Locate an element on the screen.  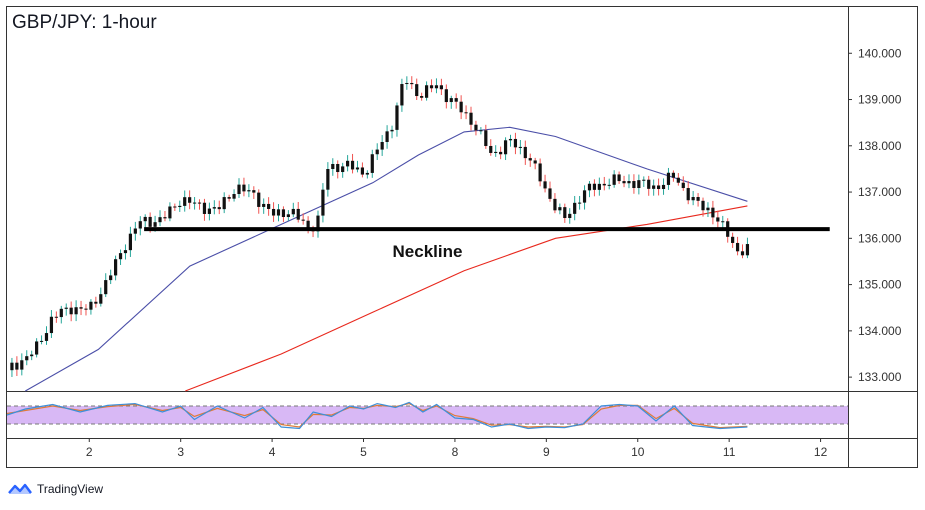
neckline-label: Neckline is located at coordinates (428, 251).